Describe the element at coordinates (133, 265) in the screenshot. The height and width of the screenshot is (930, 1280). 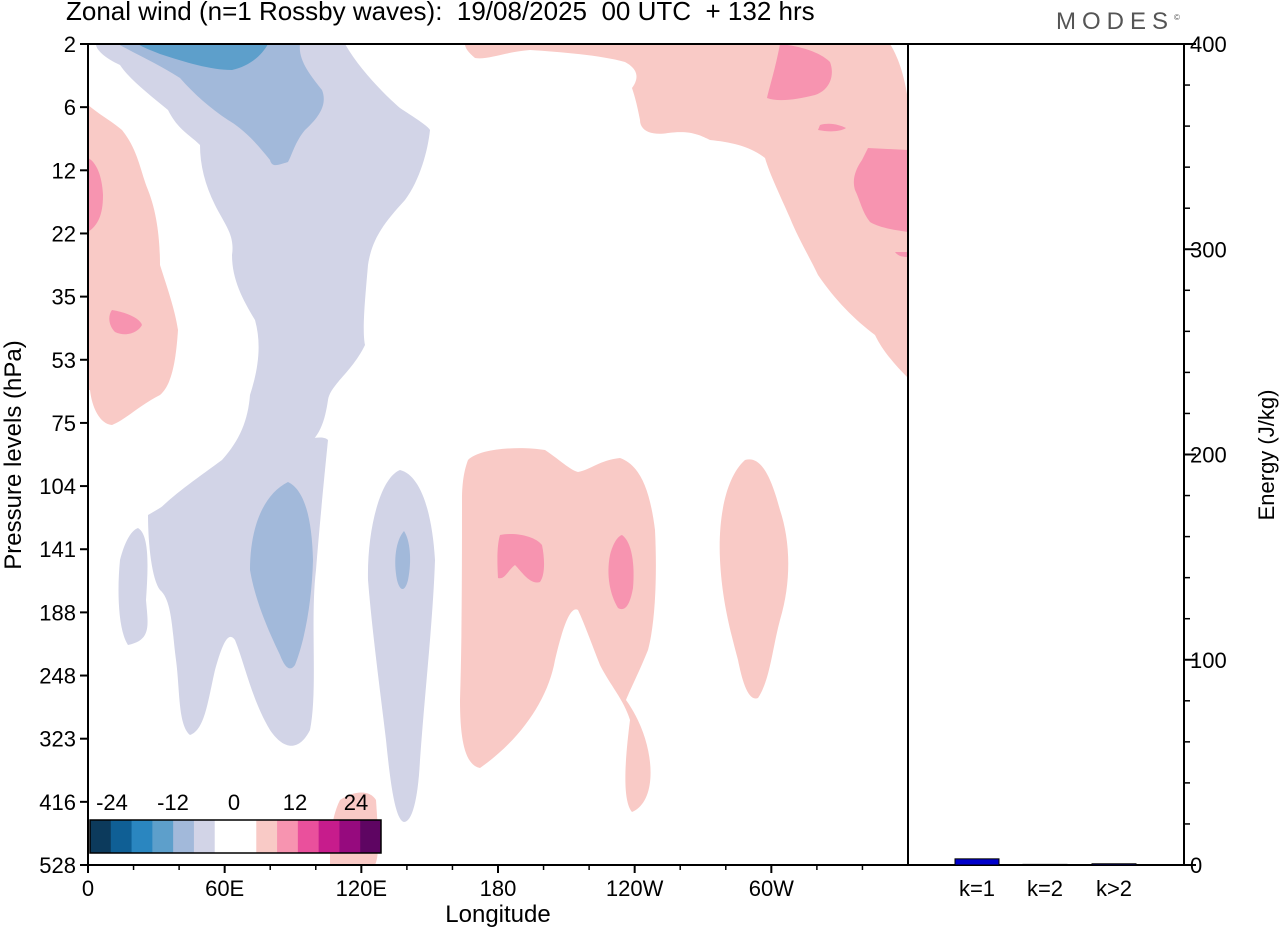
I see `contour-pos-weak-upper-left` at that location.